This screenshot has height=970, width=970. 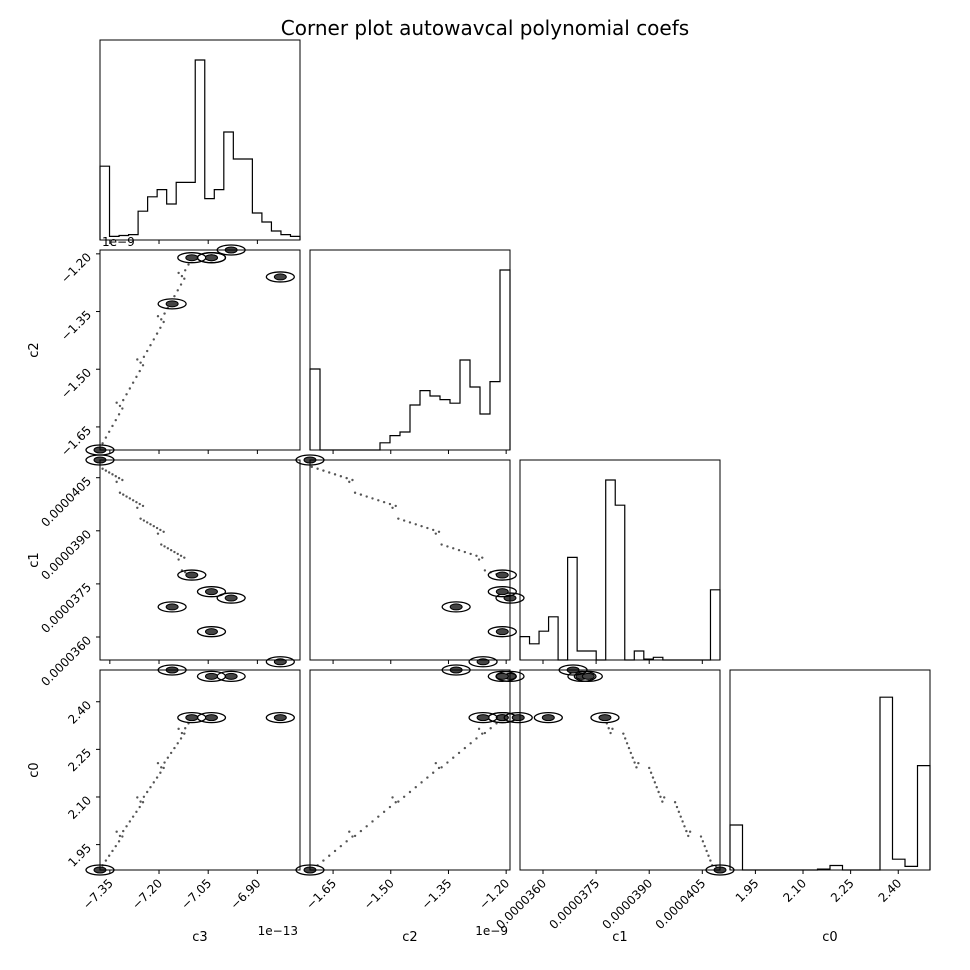 What do you see at coordinates (278, 931) in the screenshot?
I see `offset-label-c3: 1e−13` at bounding box center [278, 931].